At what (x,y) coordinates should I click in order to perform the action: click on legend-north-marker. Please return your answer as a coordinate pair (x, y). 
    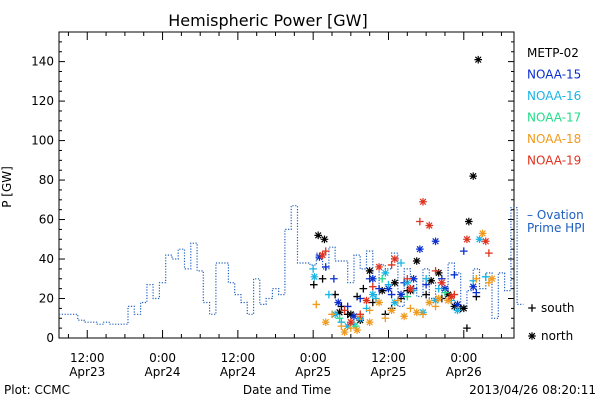
    Looking at the image, I should click on (532, 336).